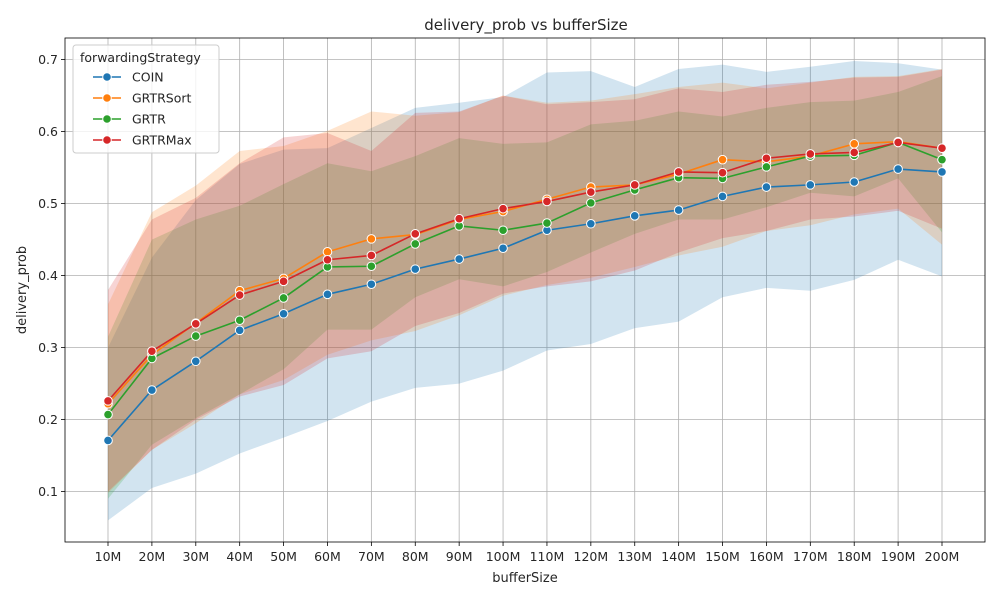  What do you see at coordinates (459, 556) in the screenshot?
I see `x-tick-label: 90M` at bounding box center [459, 556].